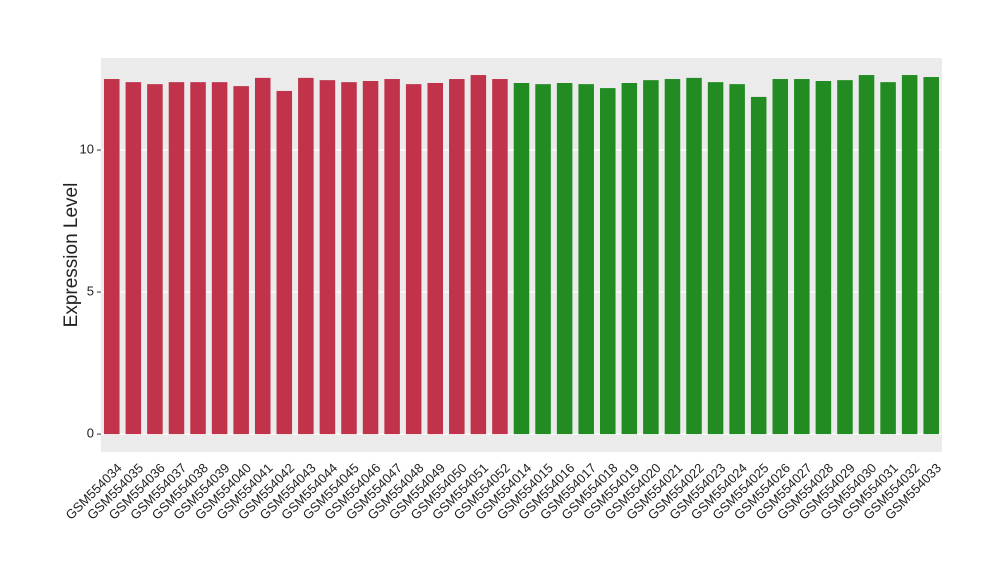 The image size is (1000, 580). What do you see at coordinates (90, 433) in the screenshot?
I see `y-tick-label: 0` at bounding box center [90, 433].